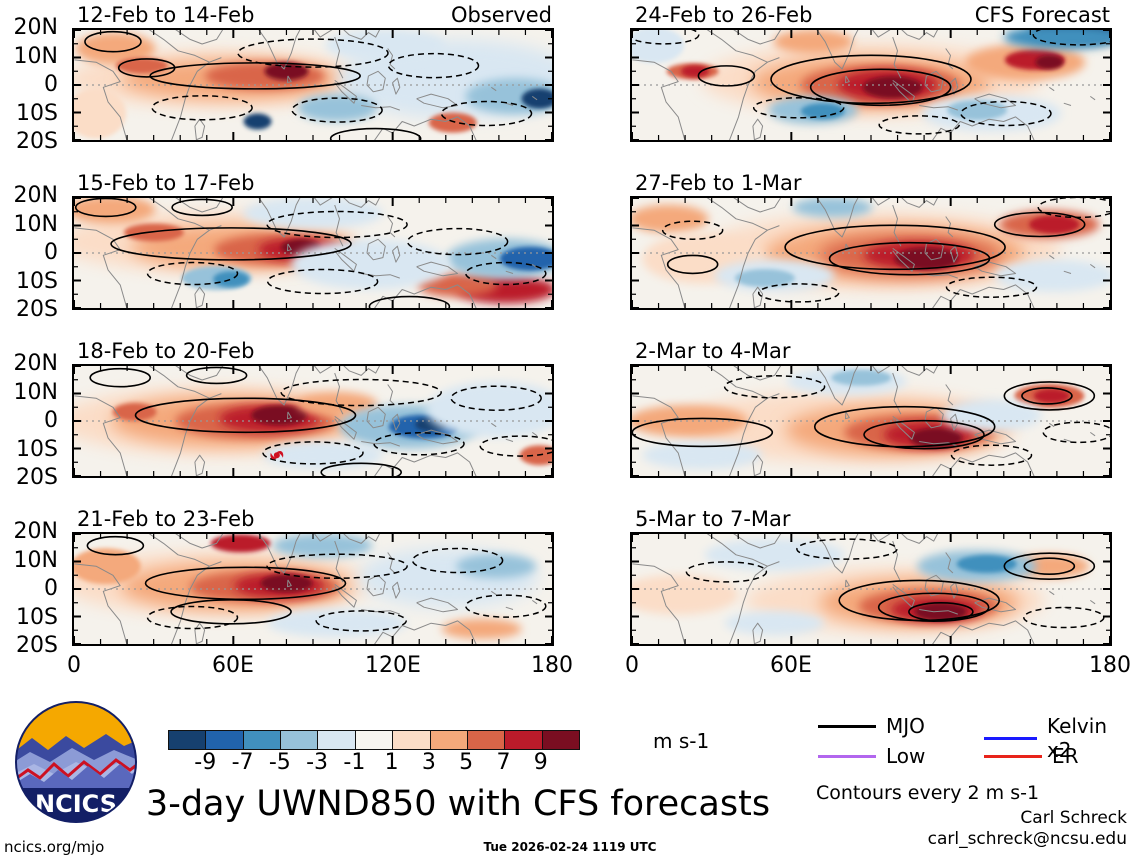 The height and width of the screenshot is (860, 1135). What do you see at coordinates (540, 762) in the screenshot?
I see `colorbar-tick-label: 9` at bounding box center [540, 762].